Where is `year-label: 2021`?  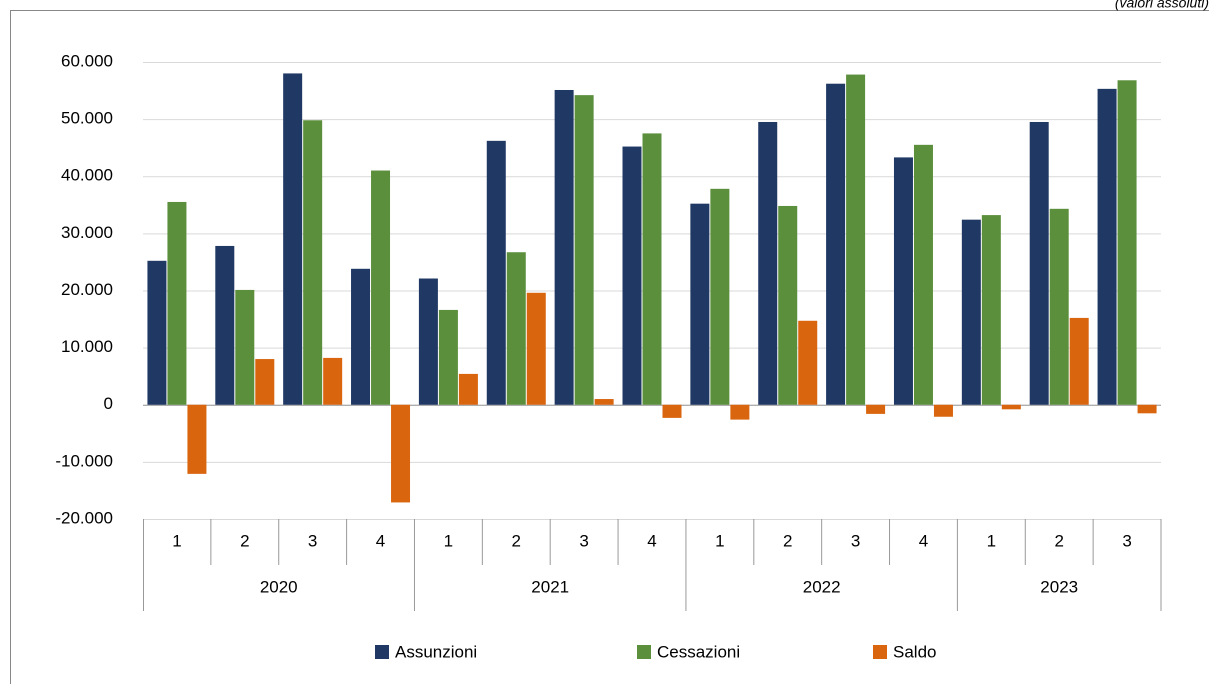 year-label: 2021 is located at coordinates (550, 586).